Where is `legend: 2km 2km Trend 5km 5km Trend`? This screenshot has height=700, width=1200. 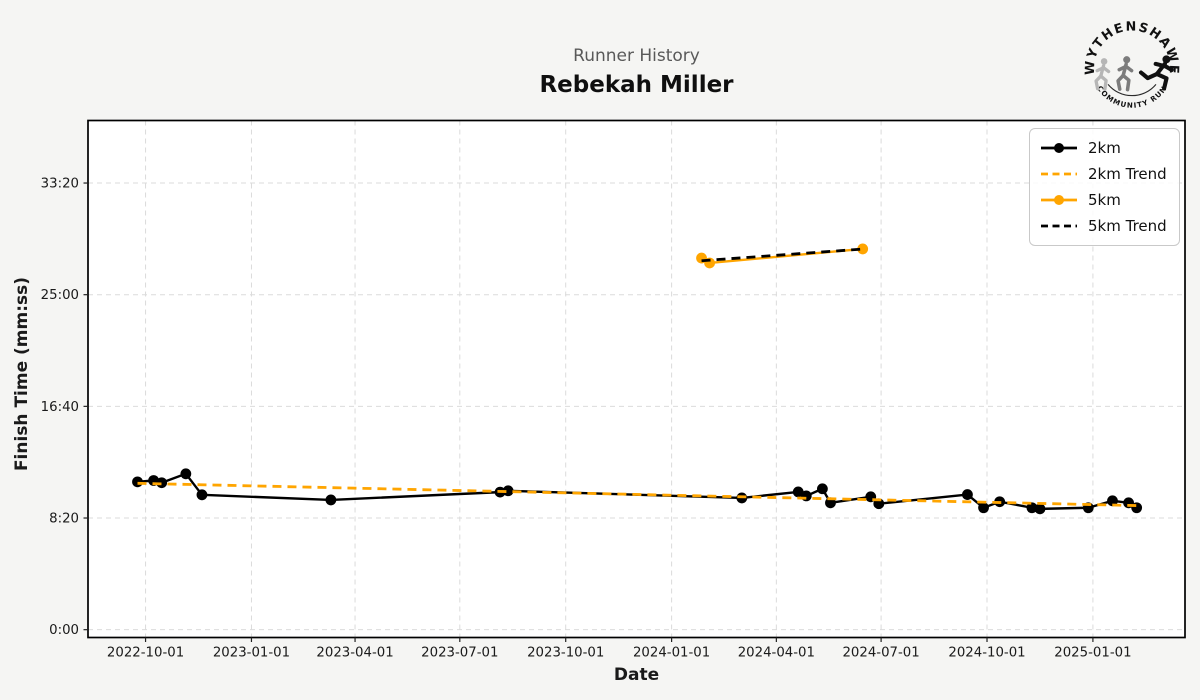 legend: 2km 2km Trend 5km 5km Trend is located at coordinates (1104, 187).